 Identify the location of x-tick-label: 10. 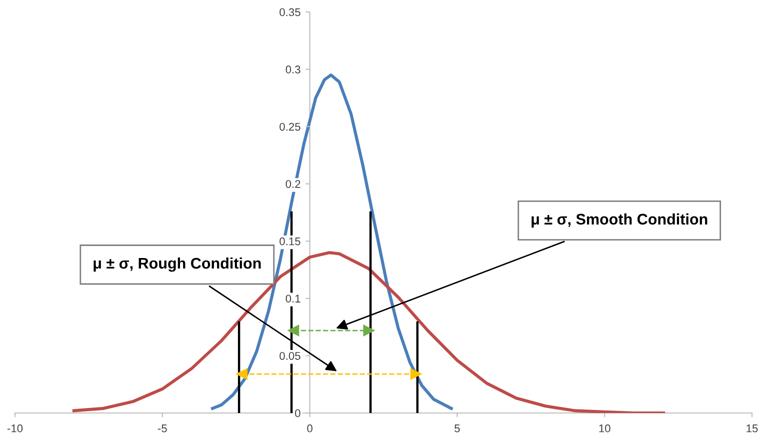
(604, 428).